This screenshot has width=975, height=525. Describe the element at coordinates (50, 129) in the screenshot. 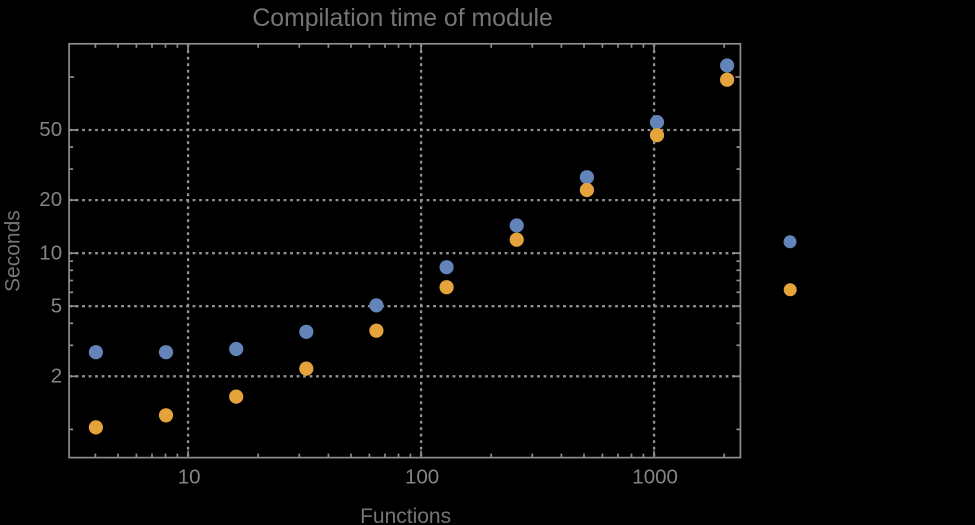

I see `svg-text: 50` at that location.